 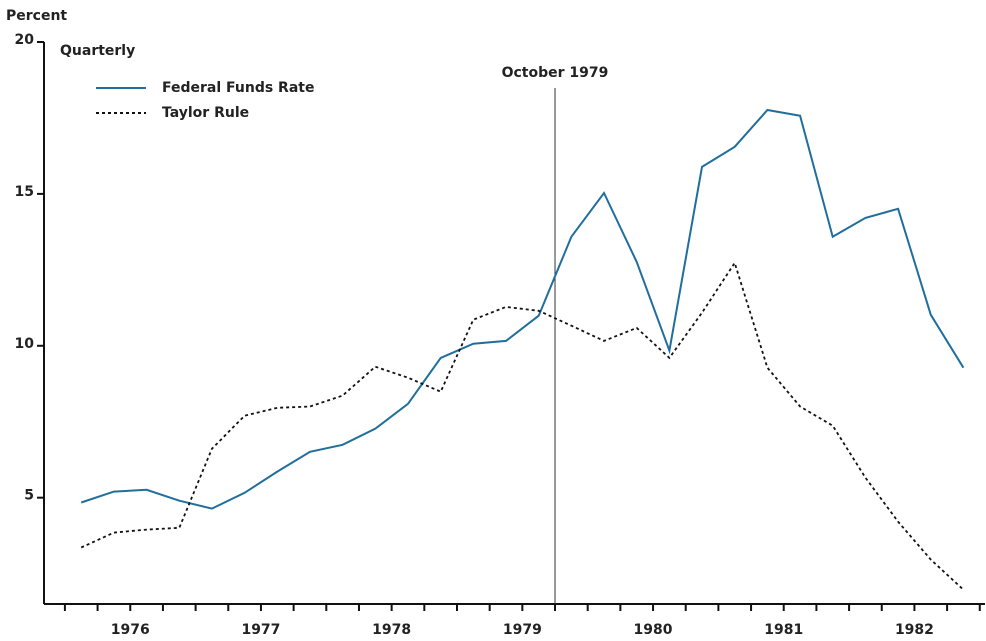 What do you see at coordinates (25, 40) in the screenshot?
I see `y-tick-label: 20` at bounding box center [25, 40].